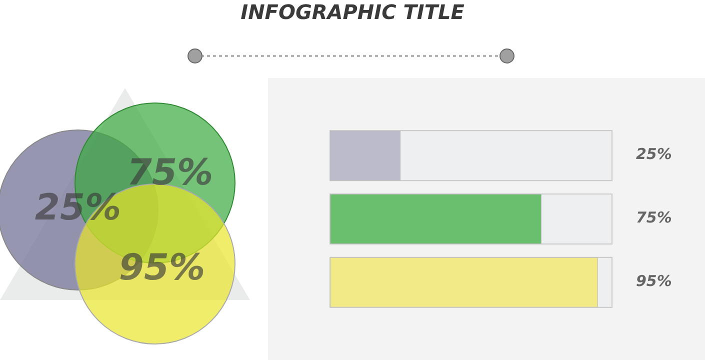  Describe the element at coordinates (170, 173) in the screenshot. I see `text: 75%` at that location.